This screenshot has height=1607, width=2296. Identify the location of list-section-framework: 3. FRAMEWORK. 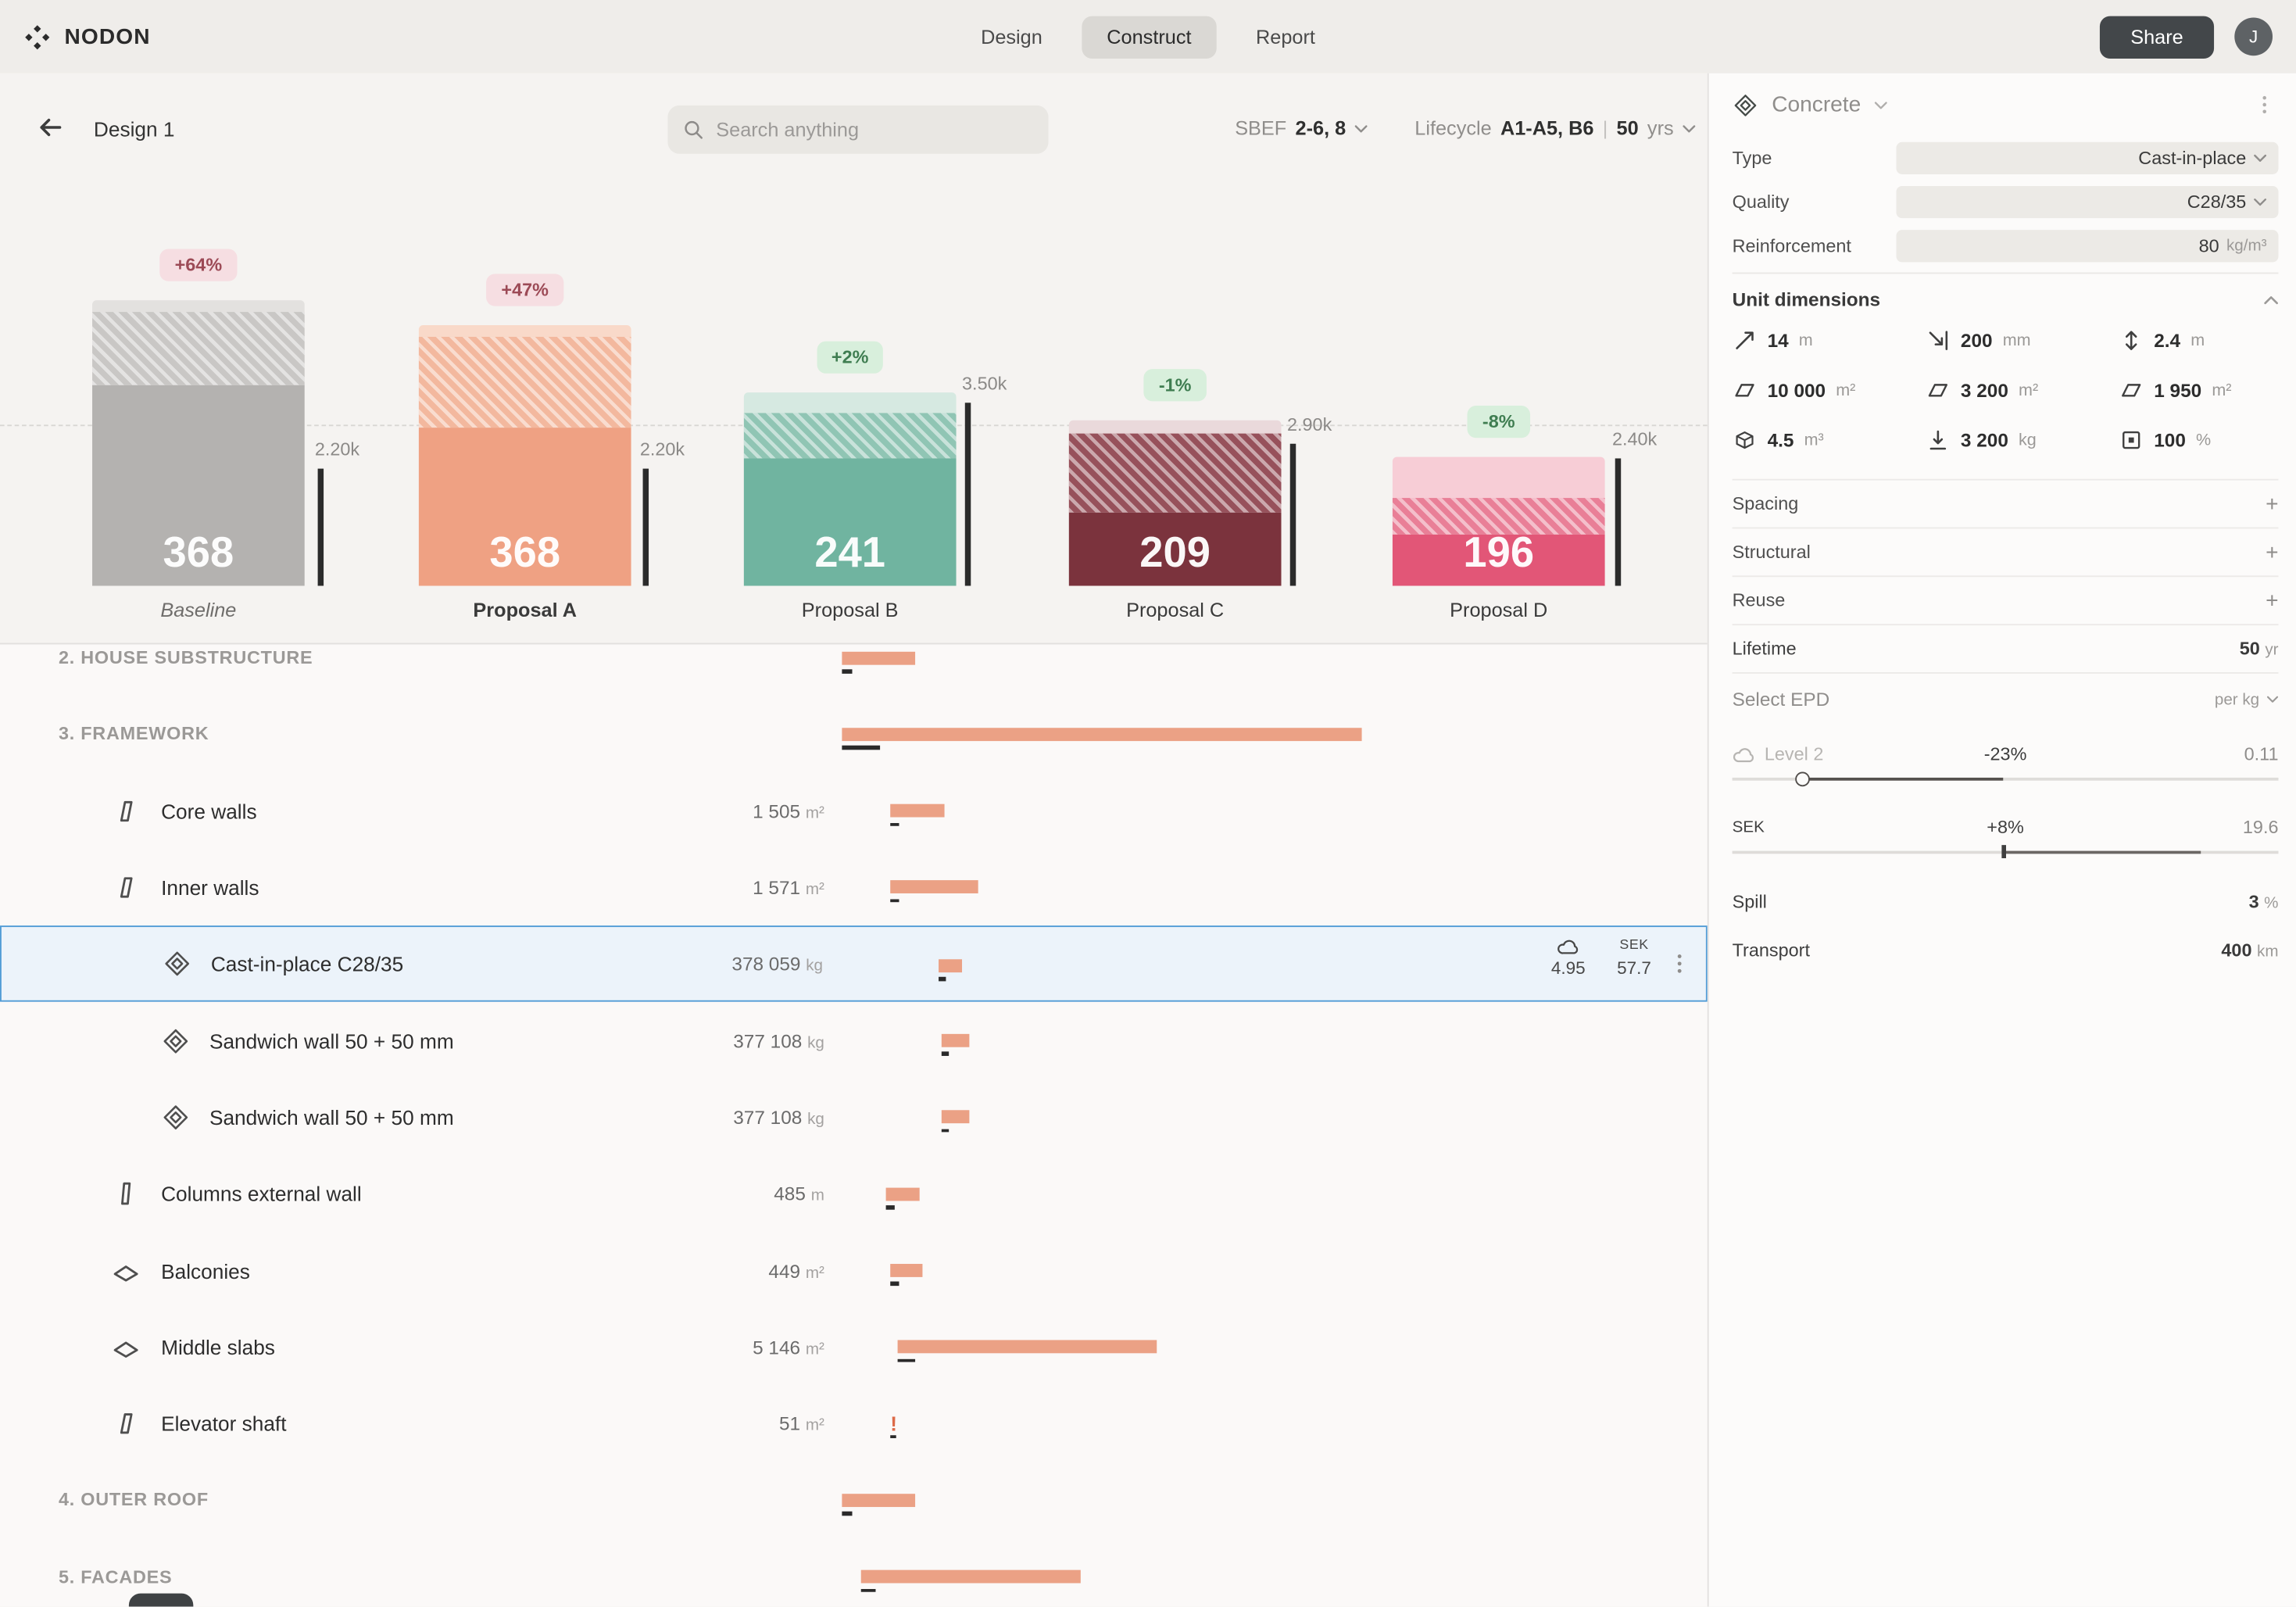
(854, 734).